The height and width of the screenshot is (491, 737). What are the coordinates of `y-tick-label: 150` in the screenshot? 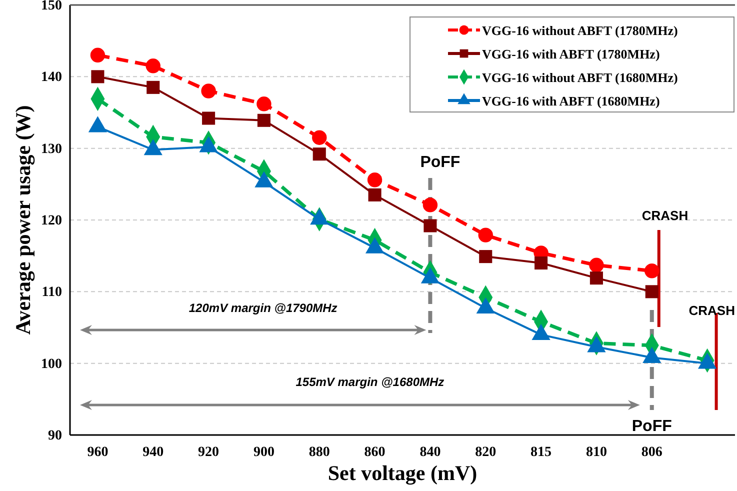 It's located at (51, 7).